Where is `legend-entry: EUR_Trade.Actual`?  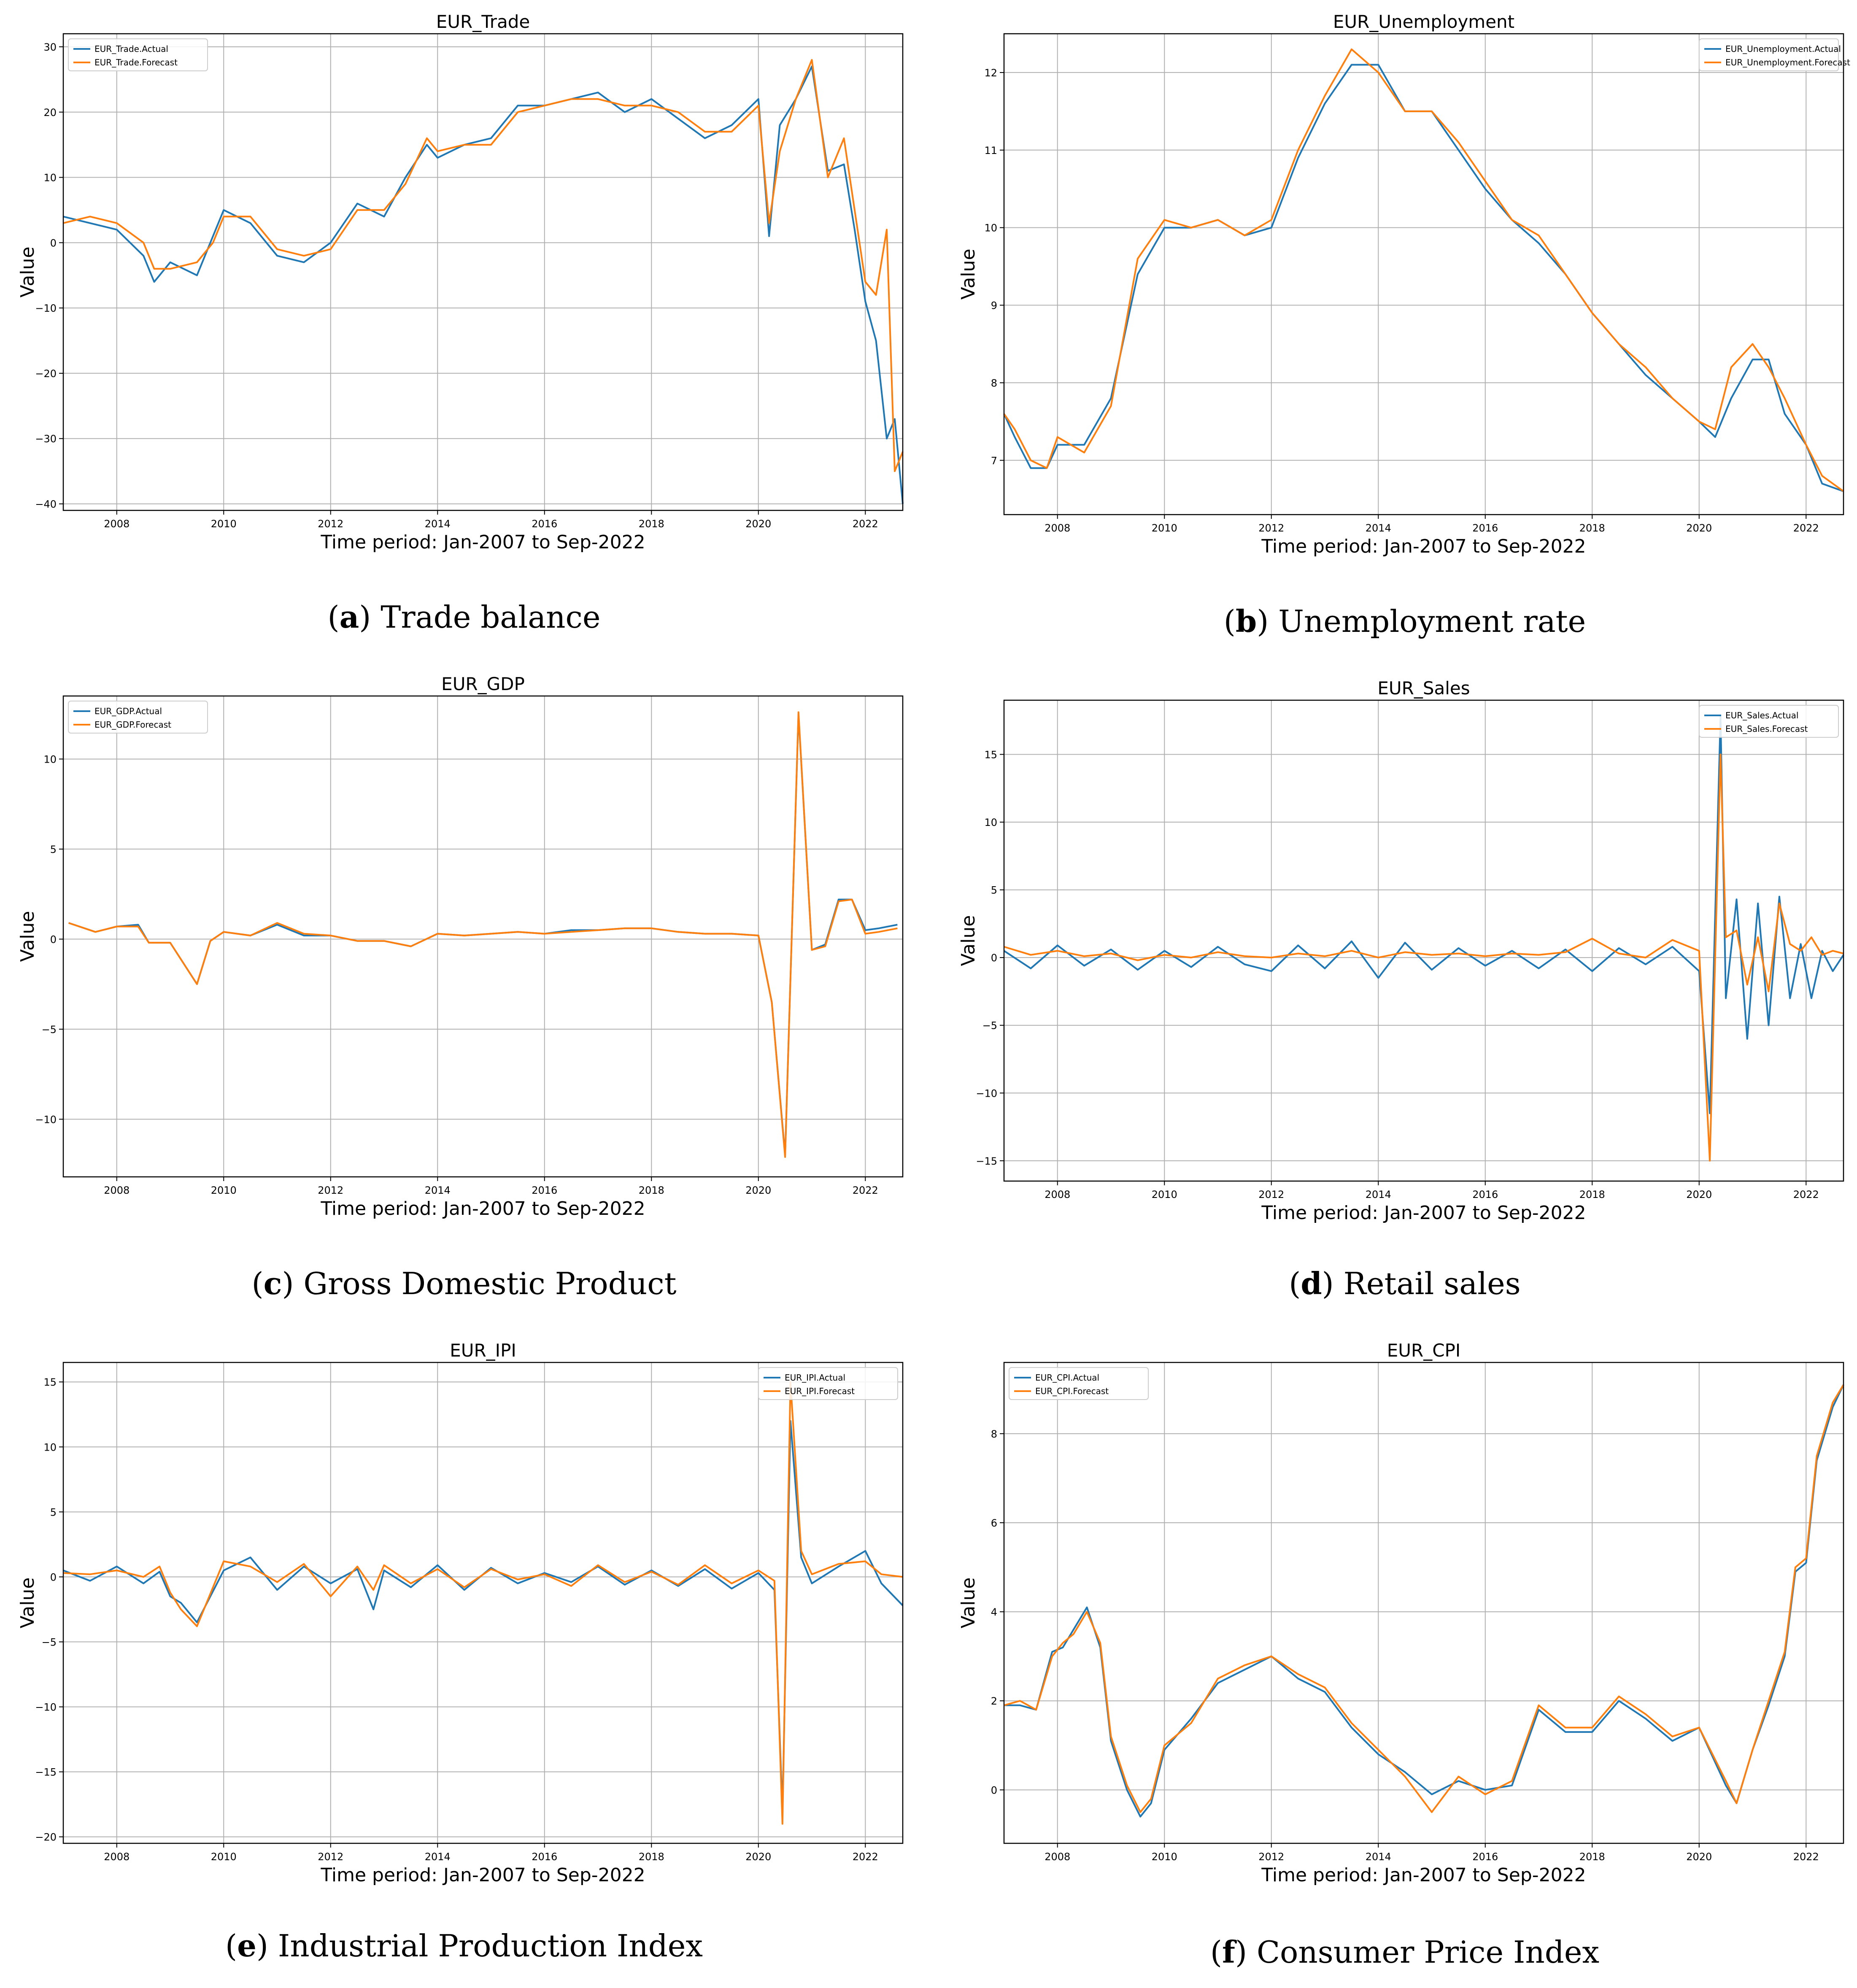
legend-entry: EUR_Trade.Actual is located at coordinates (131, 49).